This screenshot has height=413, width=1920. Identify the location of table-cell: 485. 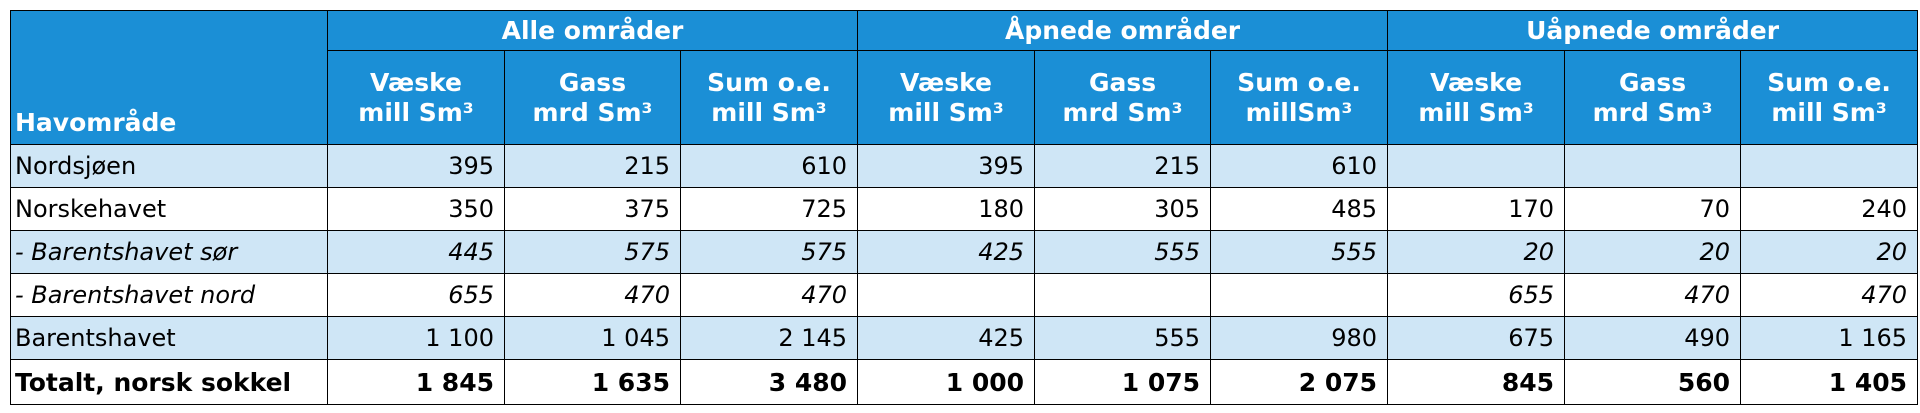
(1299, 209).